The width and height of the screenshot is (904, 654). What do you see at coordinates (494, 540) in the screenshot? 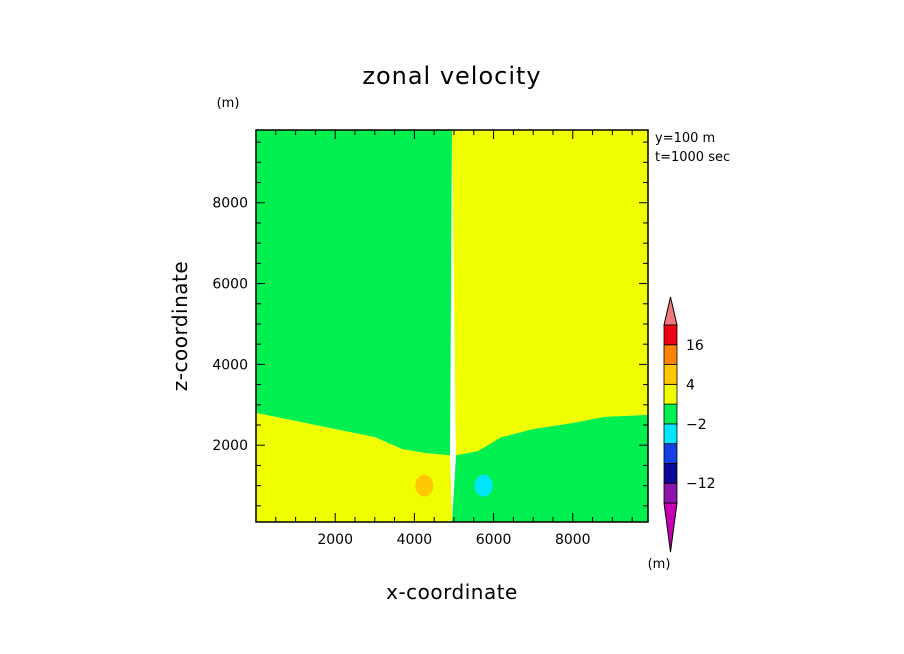
I see `x-tick-label: 6000` at bounding box center [494, 540].